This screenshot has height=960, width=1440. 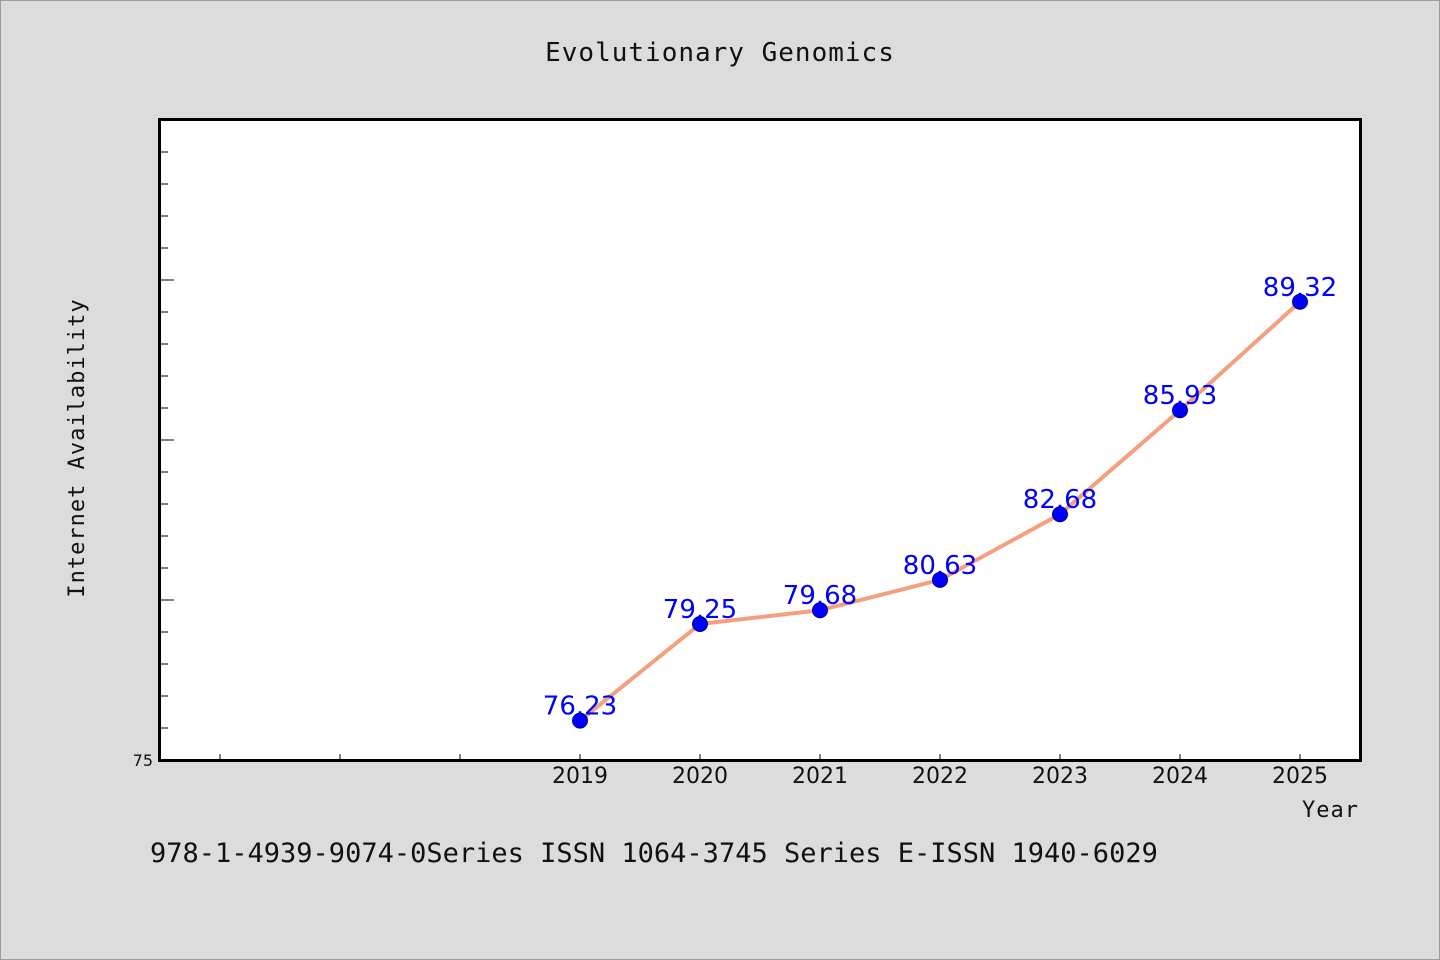 What do you see at coordinates (720, 53) in the screenshot?
I see `chart-title: Evolutionary Genomics` at bounding box center [720, 53].